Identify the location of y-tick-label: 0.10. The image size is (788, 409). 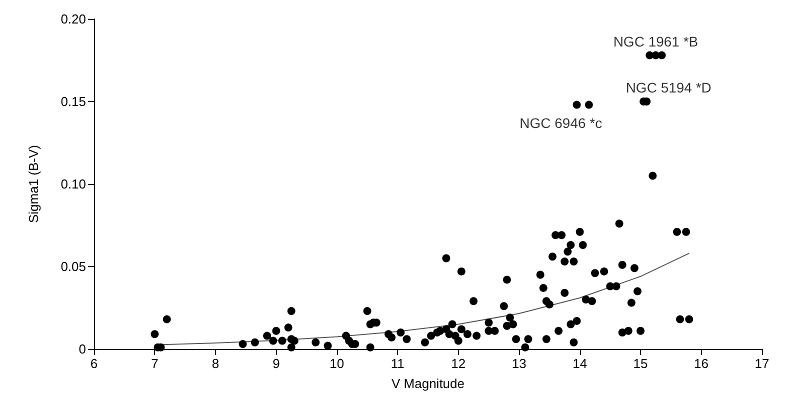
(73, 184).